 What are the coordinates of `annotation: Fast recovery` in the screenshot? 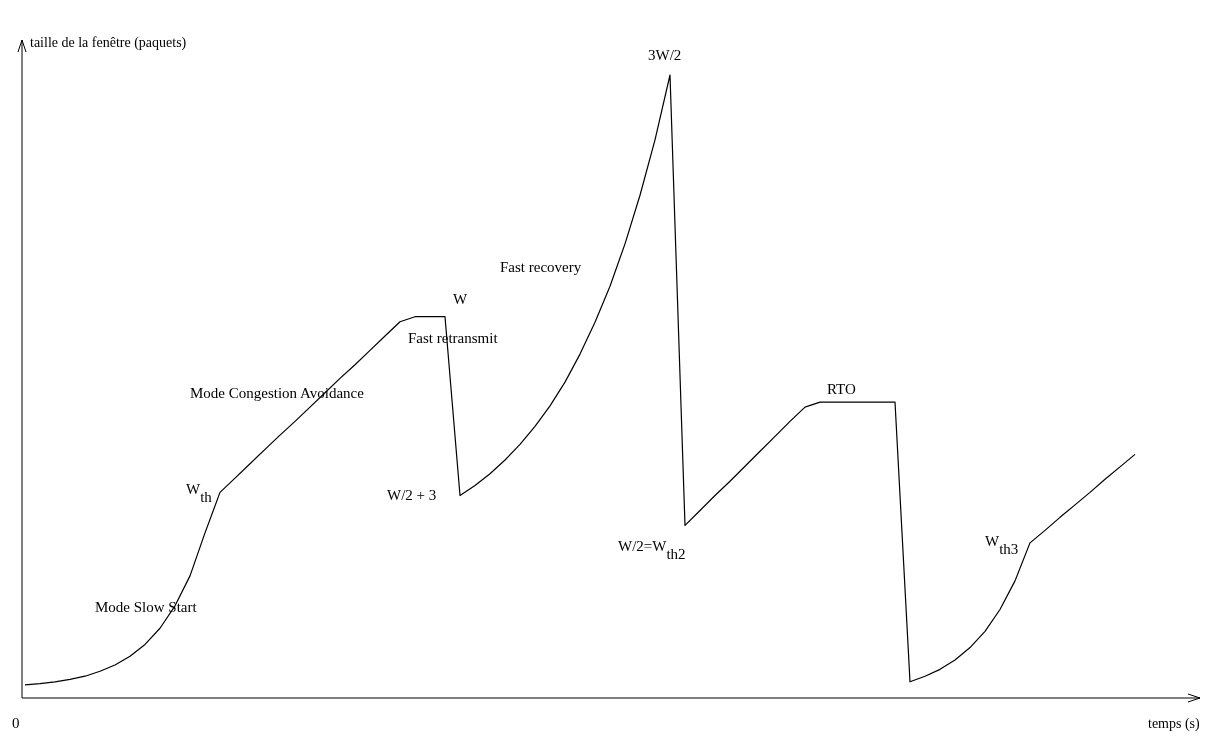 It's located at (541, 267).